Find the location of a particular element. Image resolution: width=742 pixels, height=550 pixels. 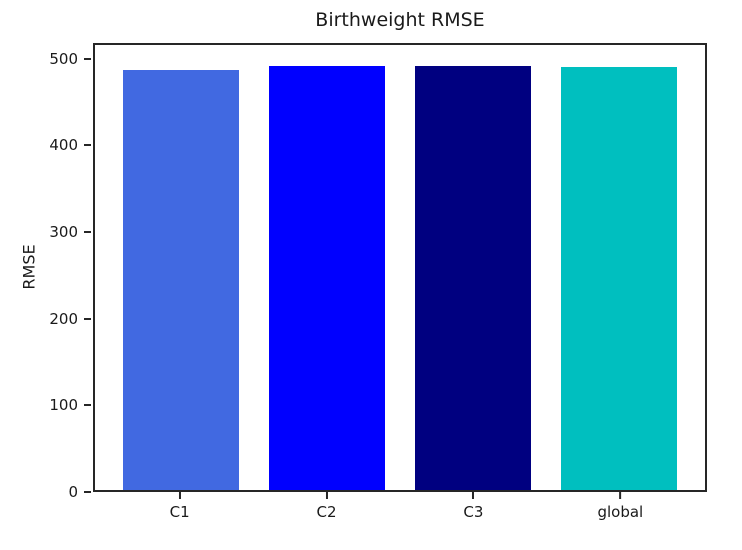

x-tick-global: global is located at coordinates (620, 506).